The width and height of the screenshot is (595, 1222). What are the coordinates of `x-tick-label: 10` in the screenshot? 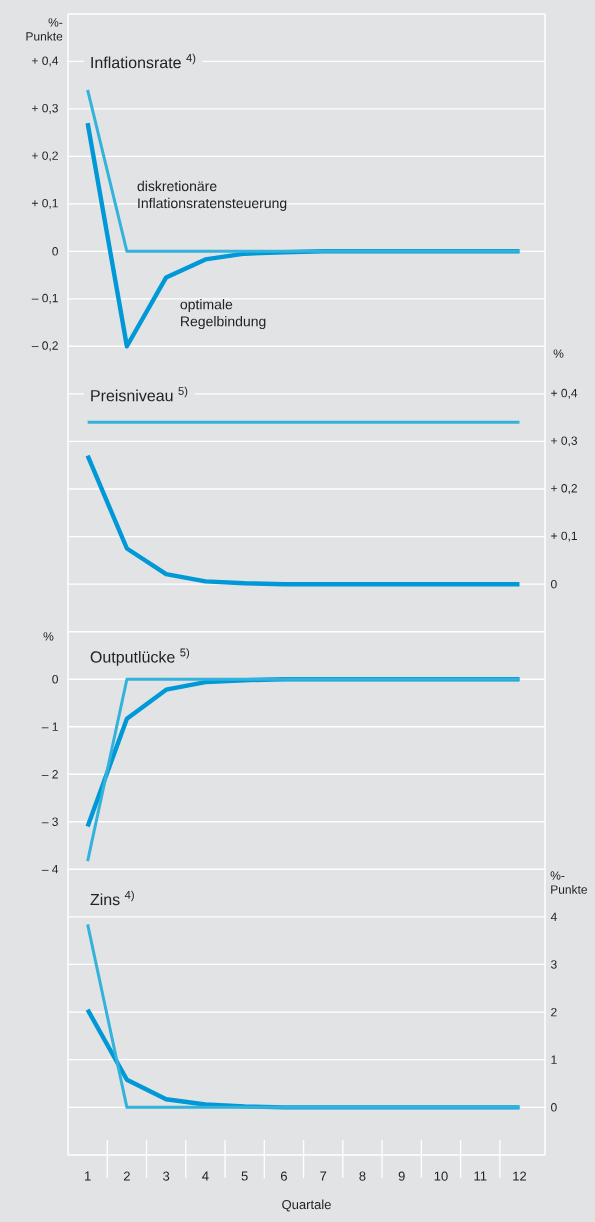 It's located at (441, 1176).